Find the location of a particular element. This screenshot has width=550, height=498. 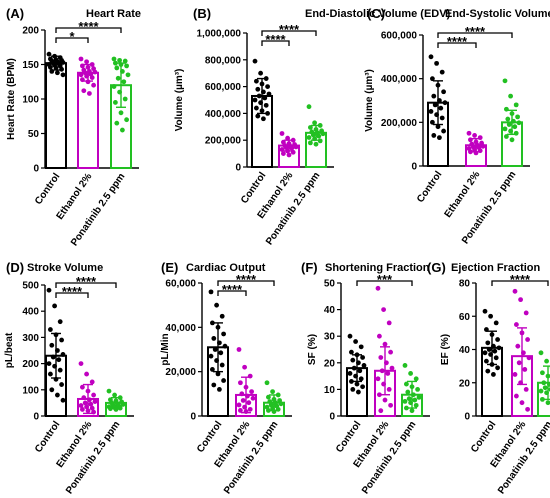

y-axis-label: pL/beat is located at coordinates (9, 350).